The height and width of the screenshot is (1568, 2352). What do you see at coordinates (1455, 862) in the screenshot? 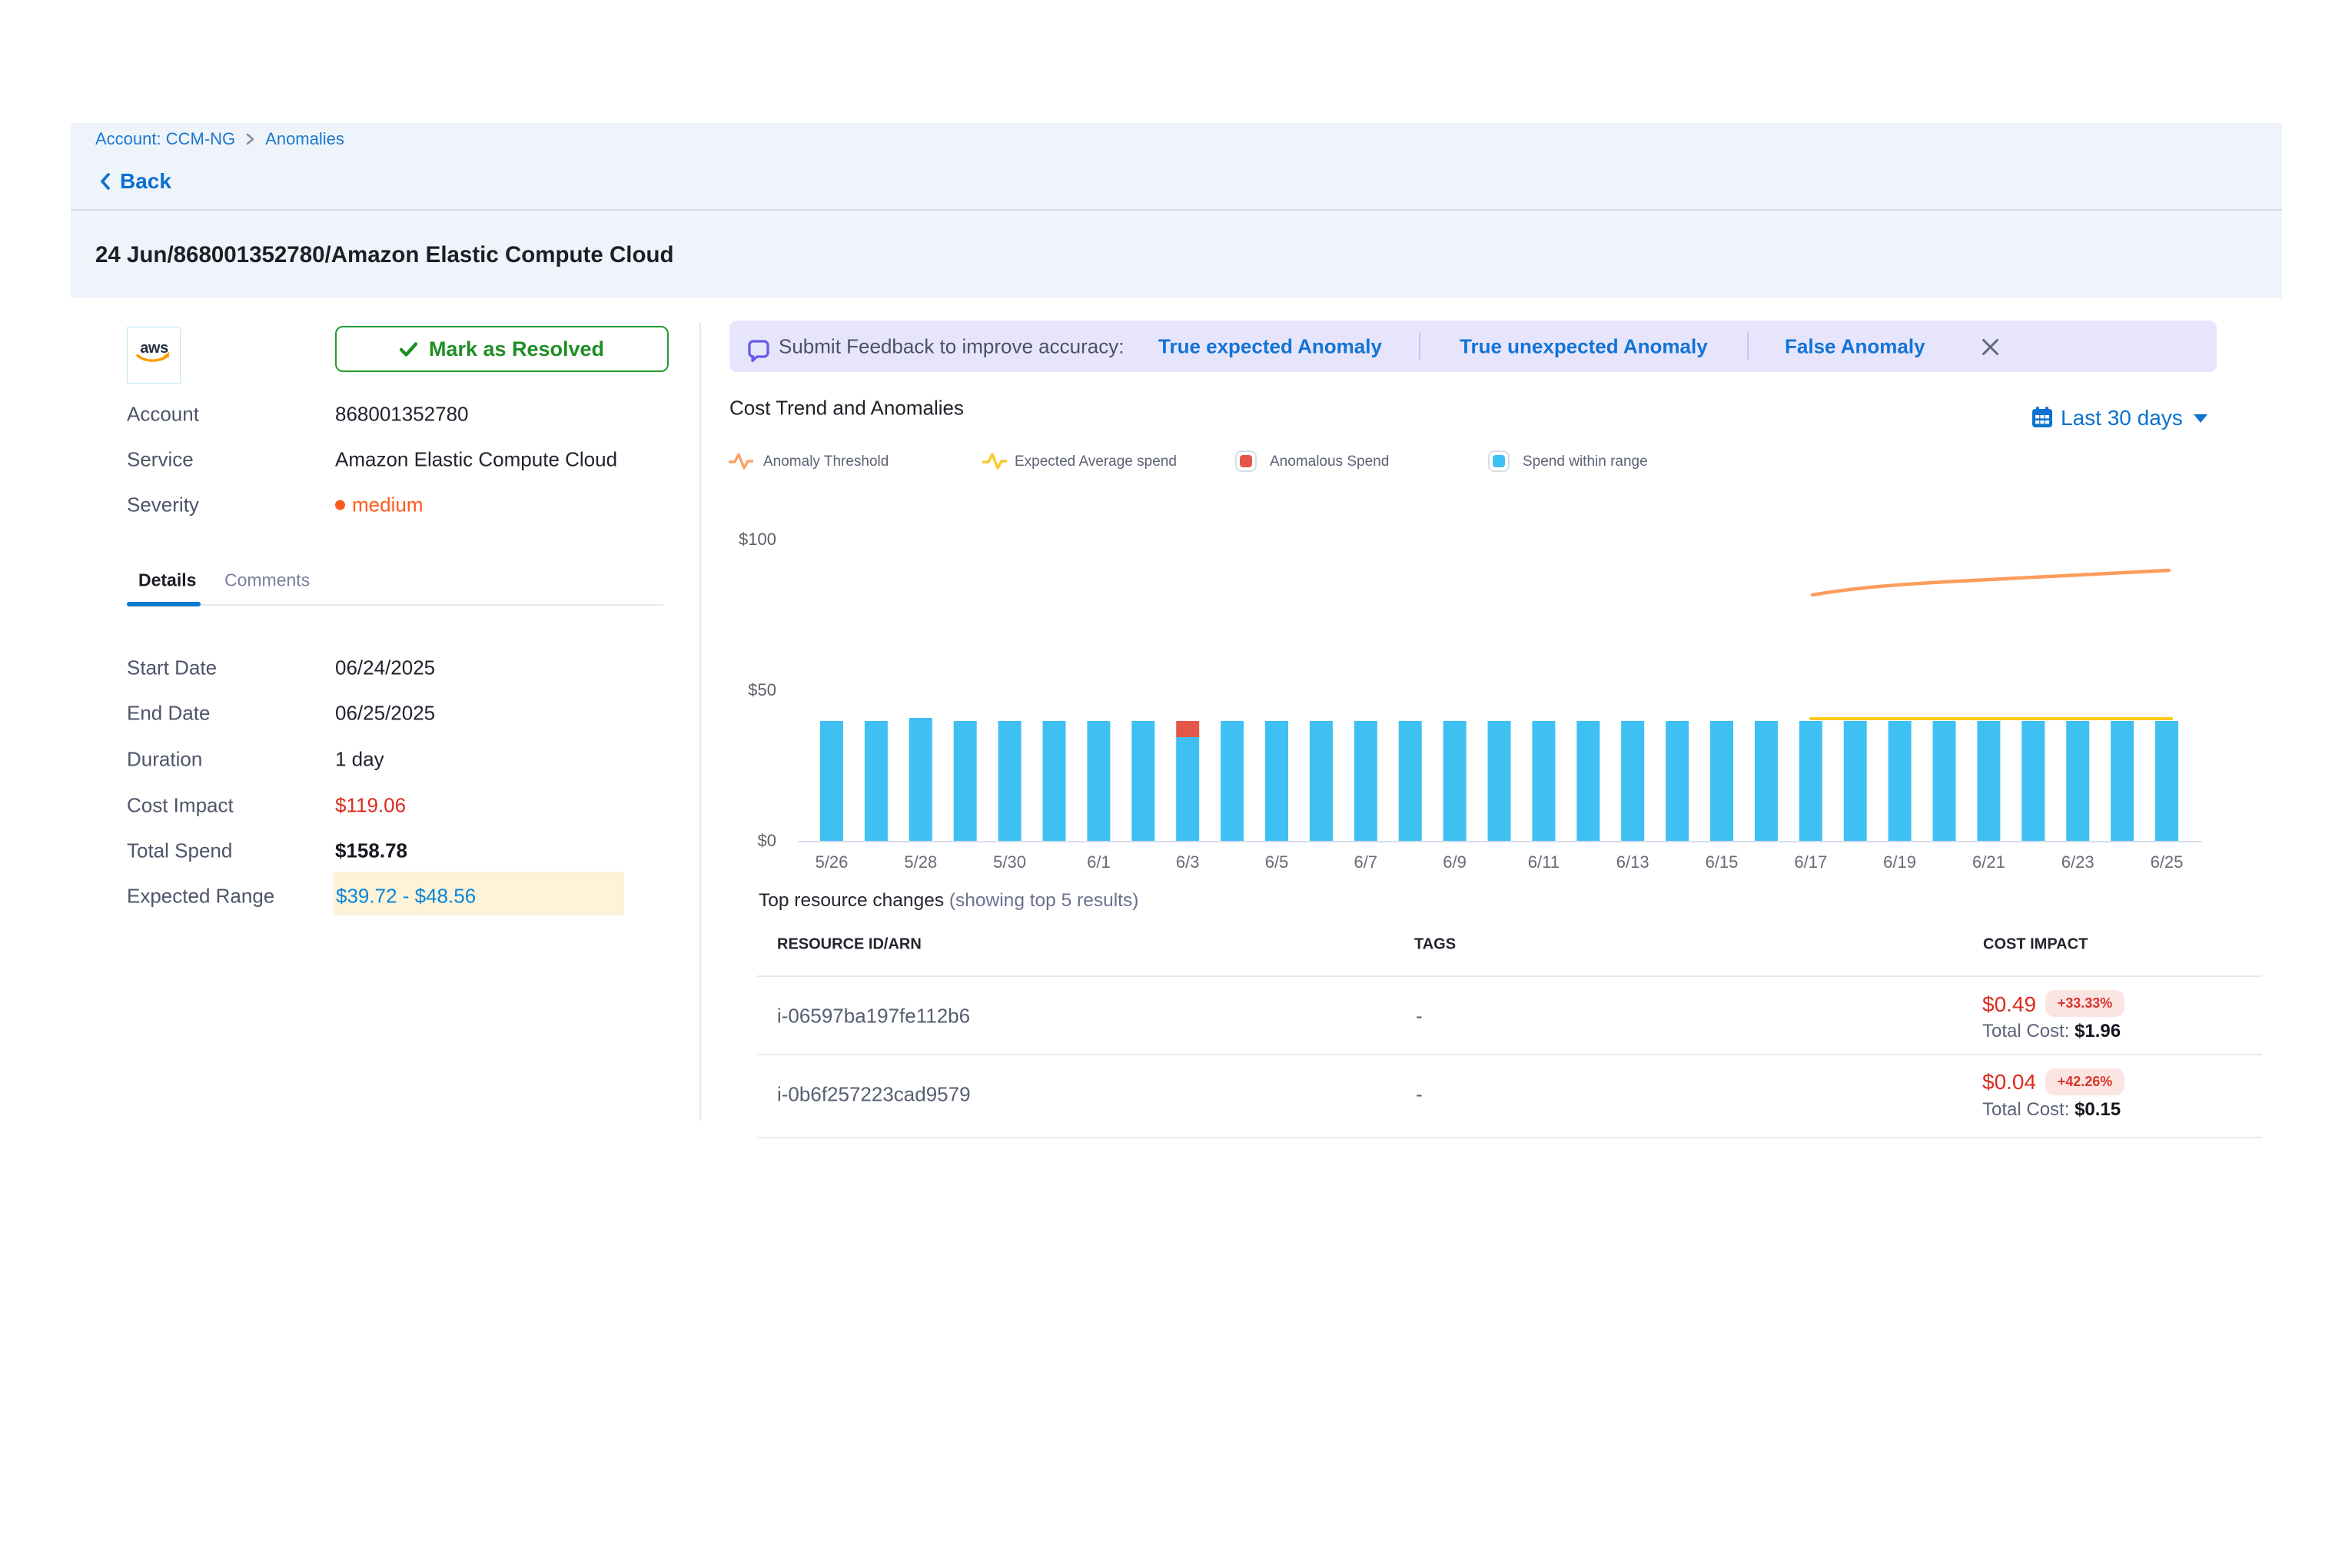
I see `svg-text: 6/9` at bounding box center [1455, 862].